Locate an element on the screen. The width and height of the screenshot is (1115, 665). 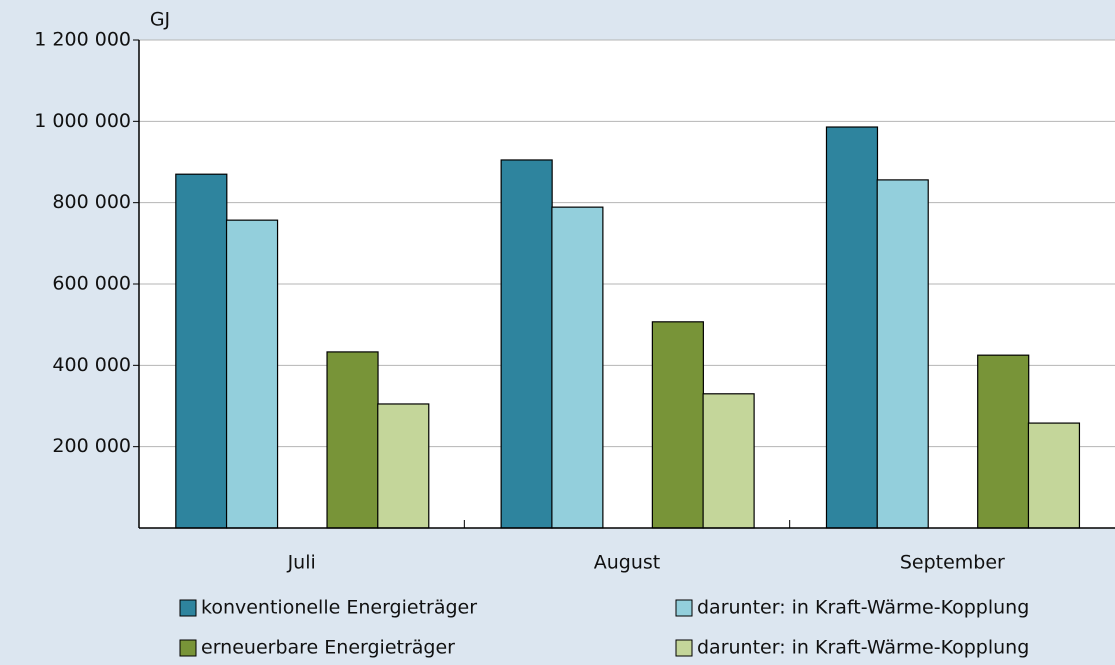
y-tick-label: 1 200 000 is located at coordinates (82, 40).